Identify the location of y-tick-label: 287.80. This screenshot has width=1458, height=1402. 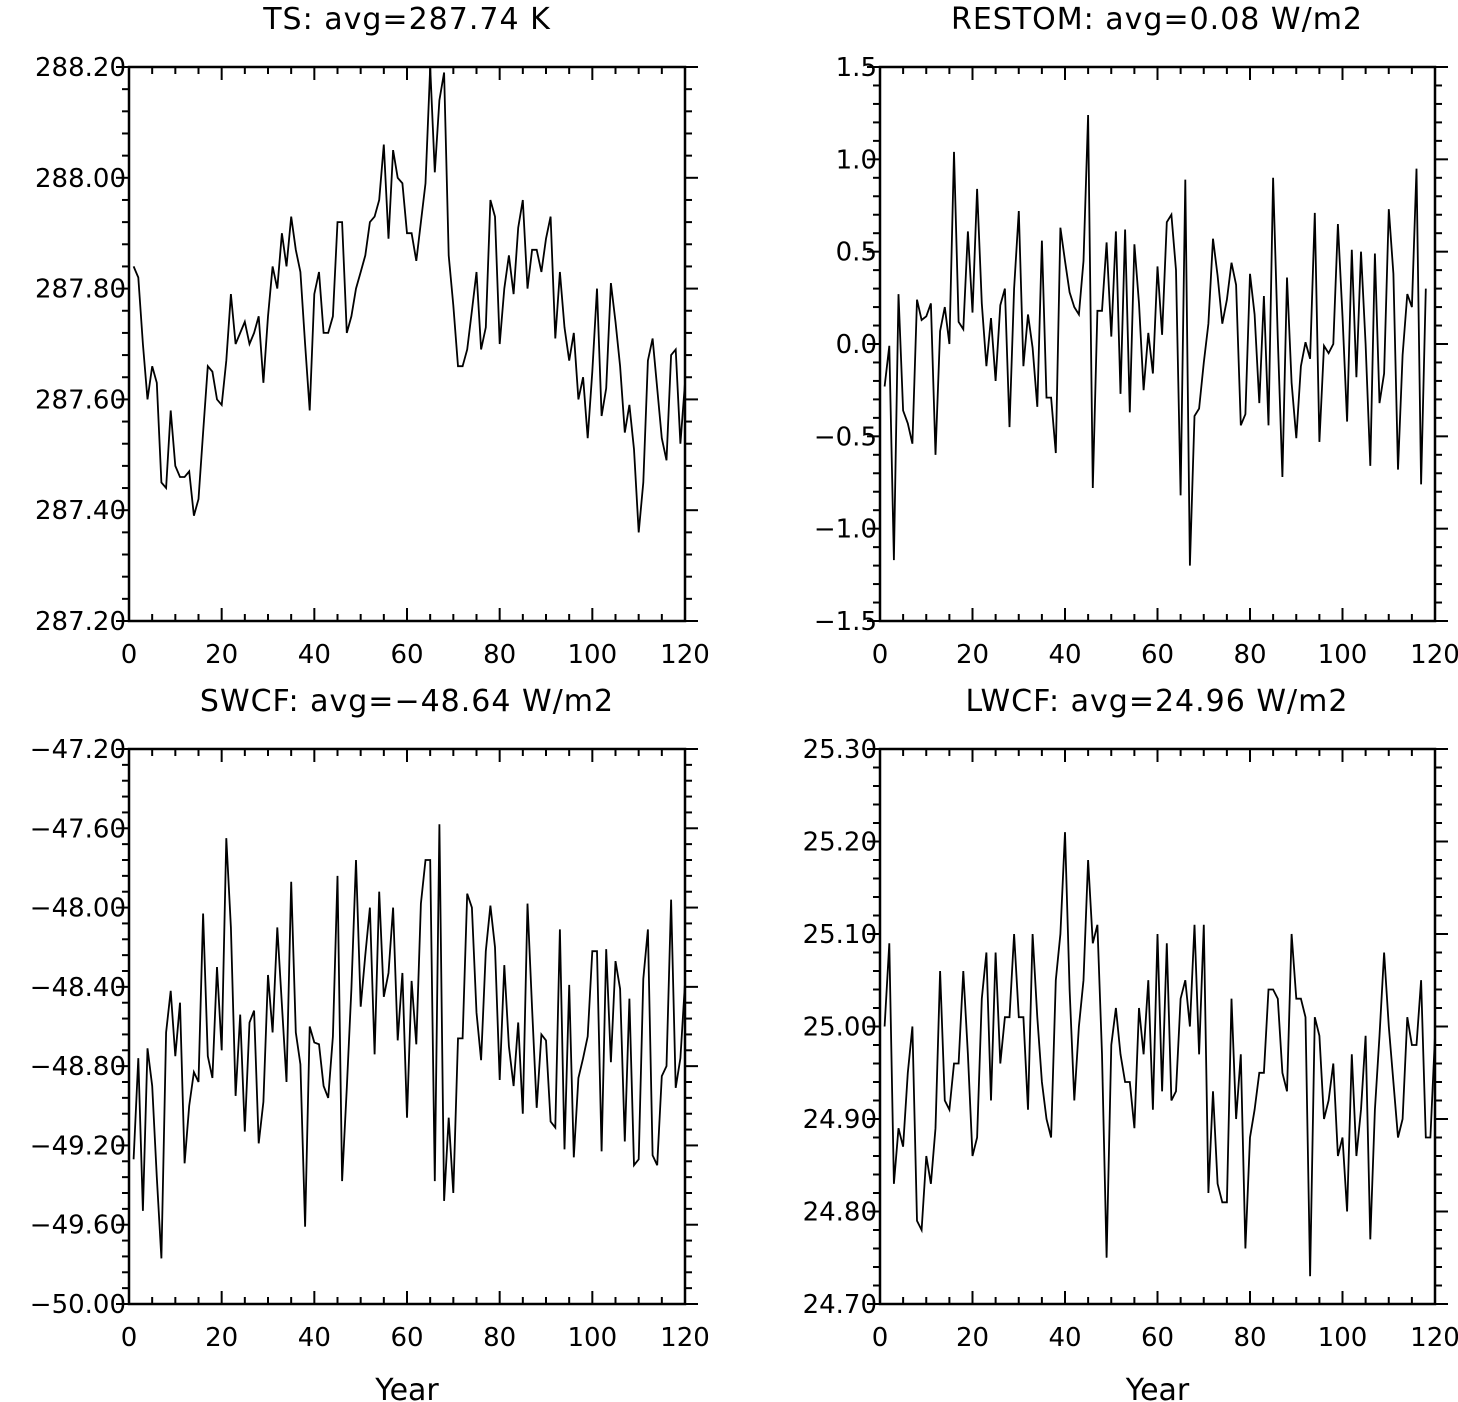
(80, 290).